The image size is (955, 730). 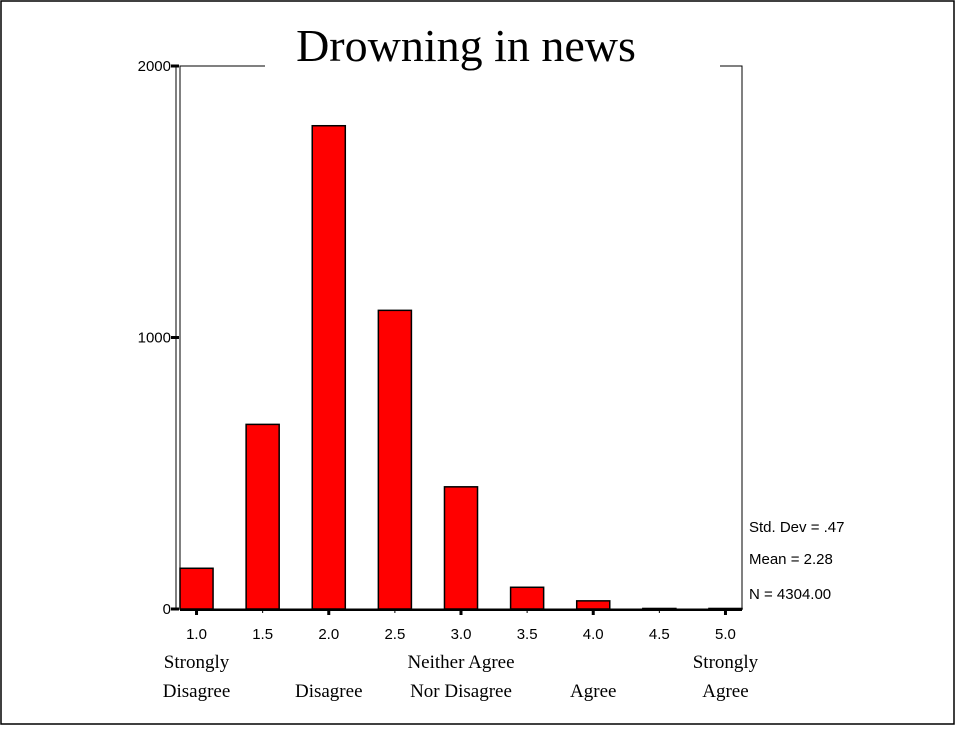 I want to click on chart-title: Drowning in news, so click(x=466, y=45).